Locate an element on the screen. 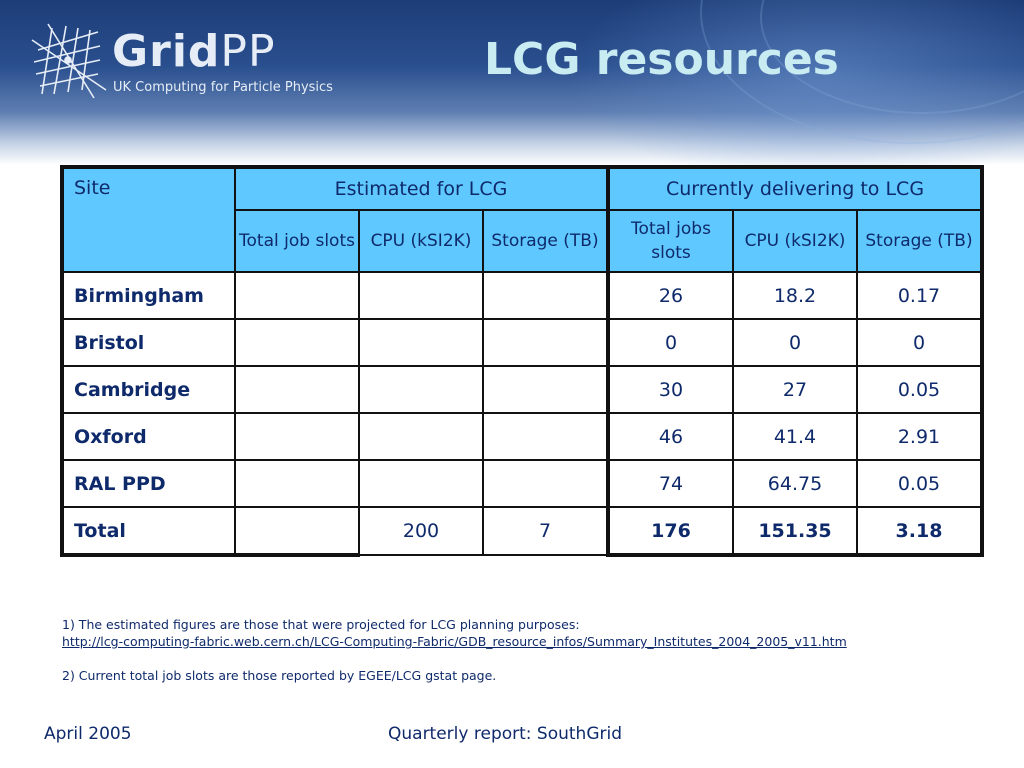  sub-header-est-storage: Storage (TB) is located at coordinates (546, 241).